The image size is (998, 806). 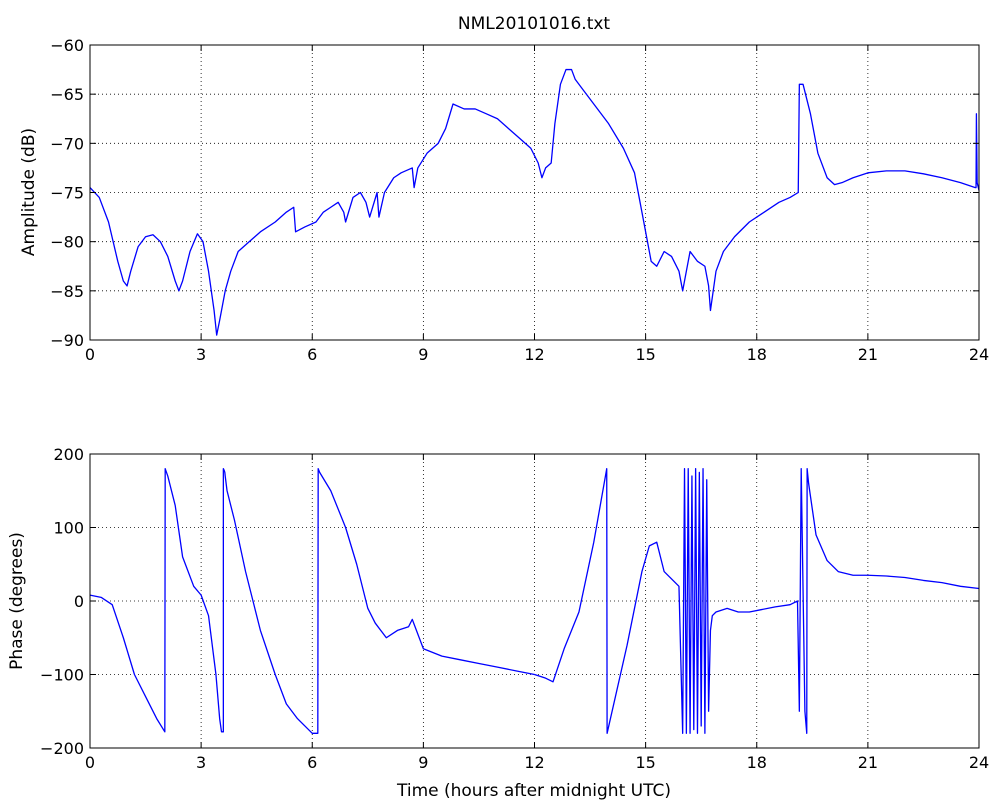 I want to click on amplitude-chart-title: NML20101016.txt, so click(x=534, y=24).